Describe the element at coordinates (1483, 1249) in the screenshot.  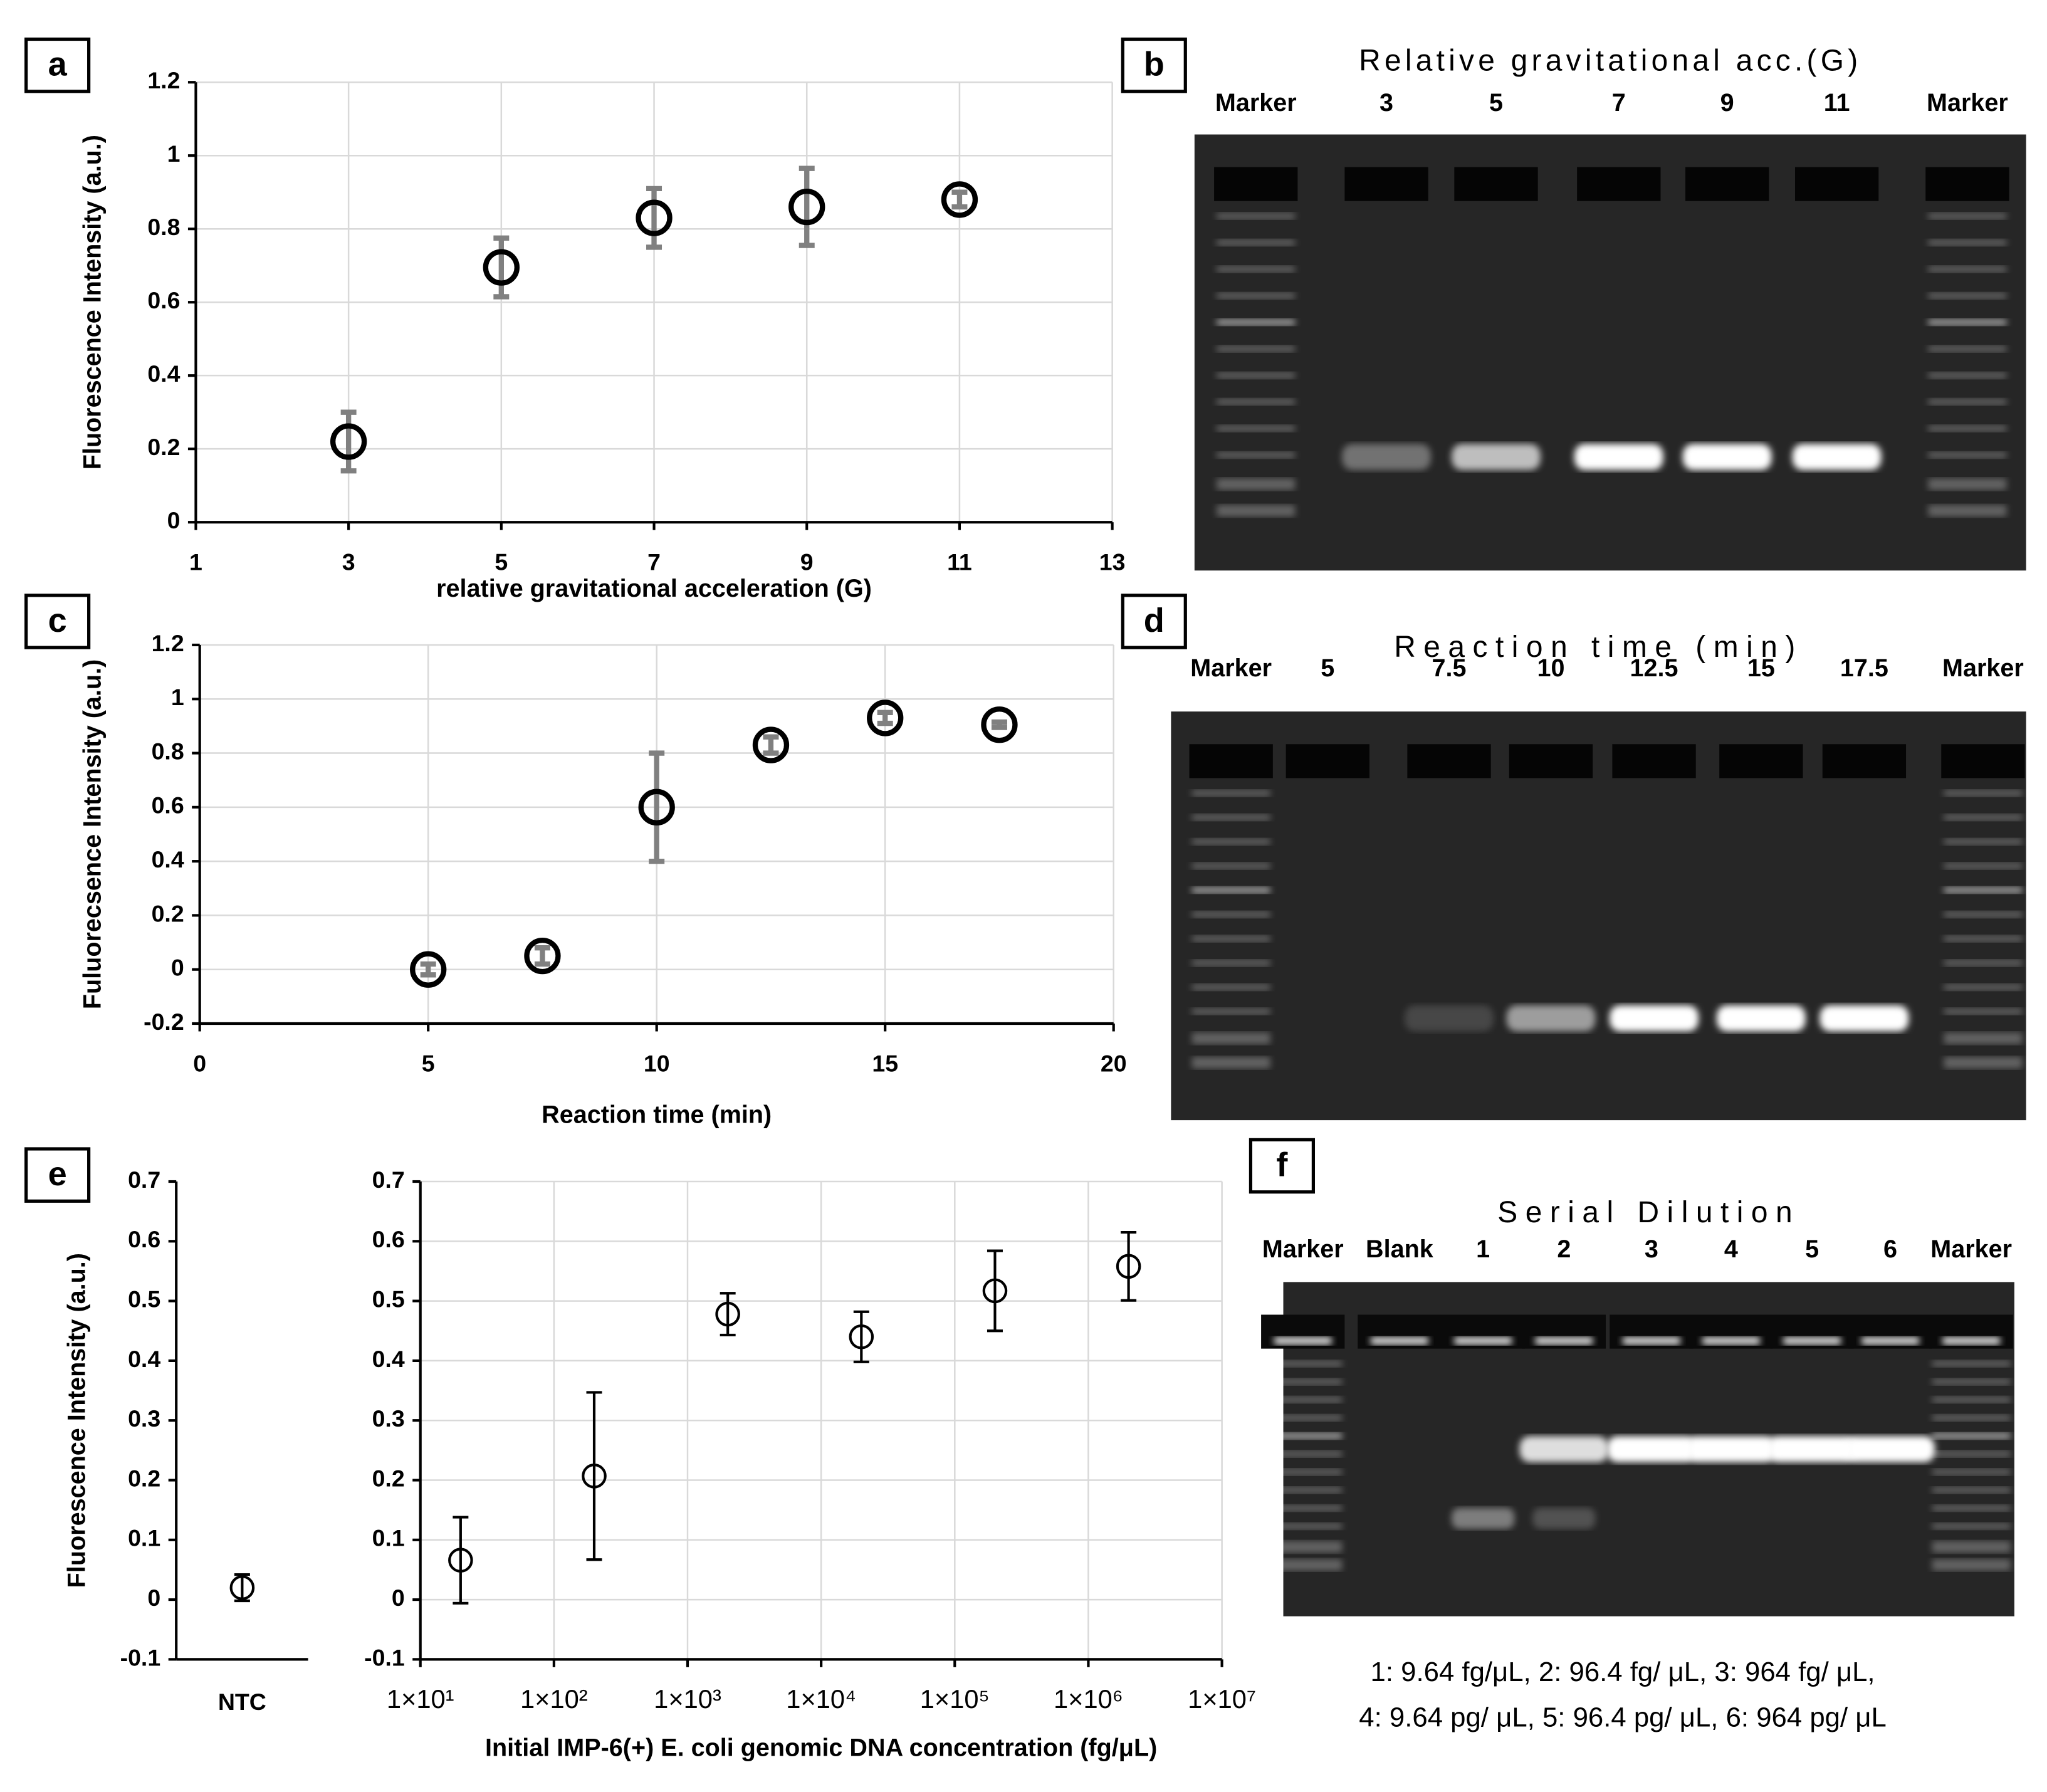
I see `lane-label: 1` at that location.